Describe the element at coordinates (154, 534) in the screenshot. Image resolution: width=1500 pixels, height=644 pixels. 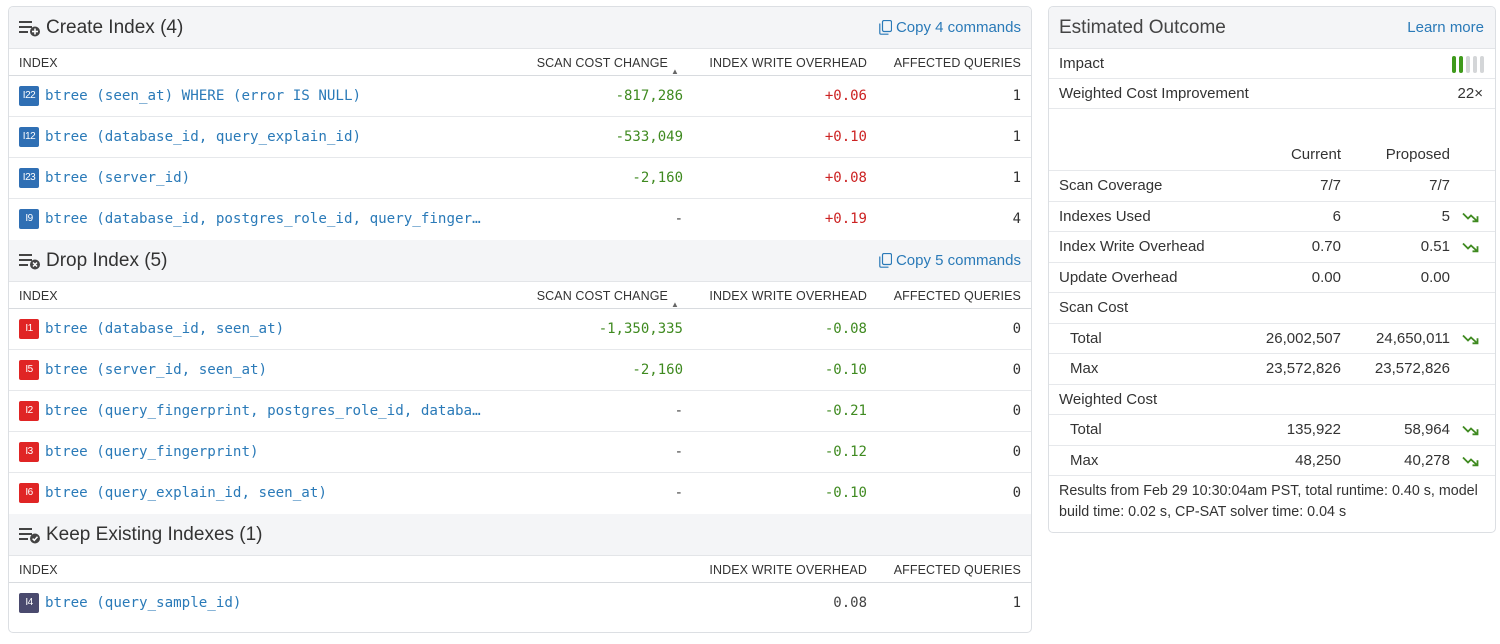
I see `section-title: Keep Existing Indexes (1)` at that location.